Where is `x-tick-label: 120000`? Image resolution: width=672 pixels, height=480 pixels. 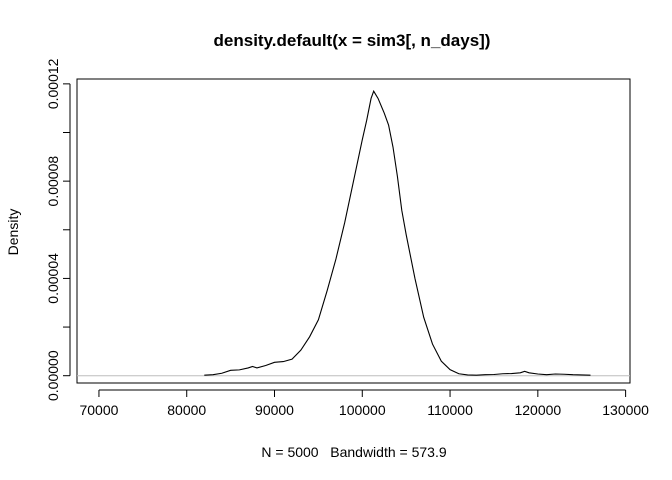
x-tick-label: 120000 is located at coordinates (537, 410).